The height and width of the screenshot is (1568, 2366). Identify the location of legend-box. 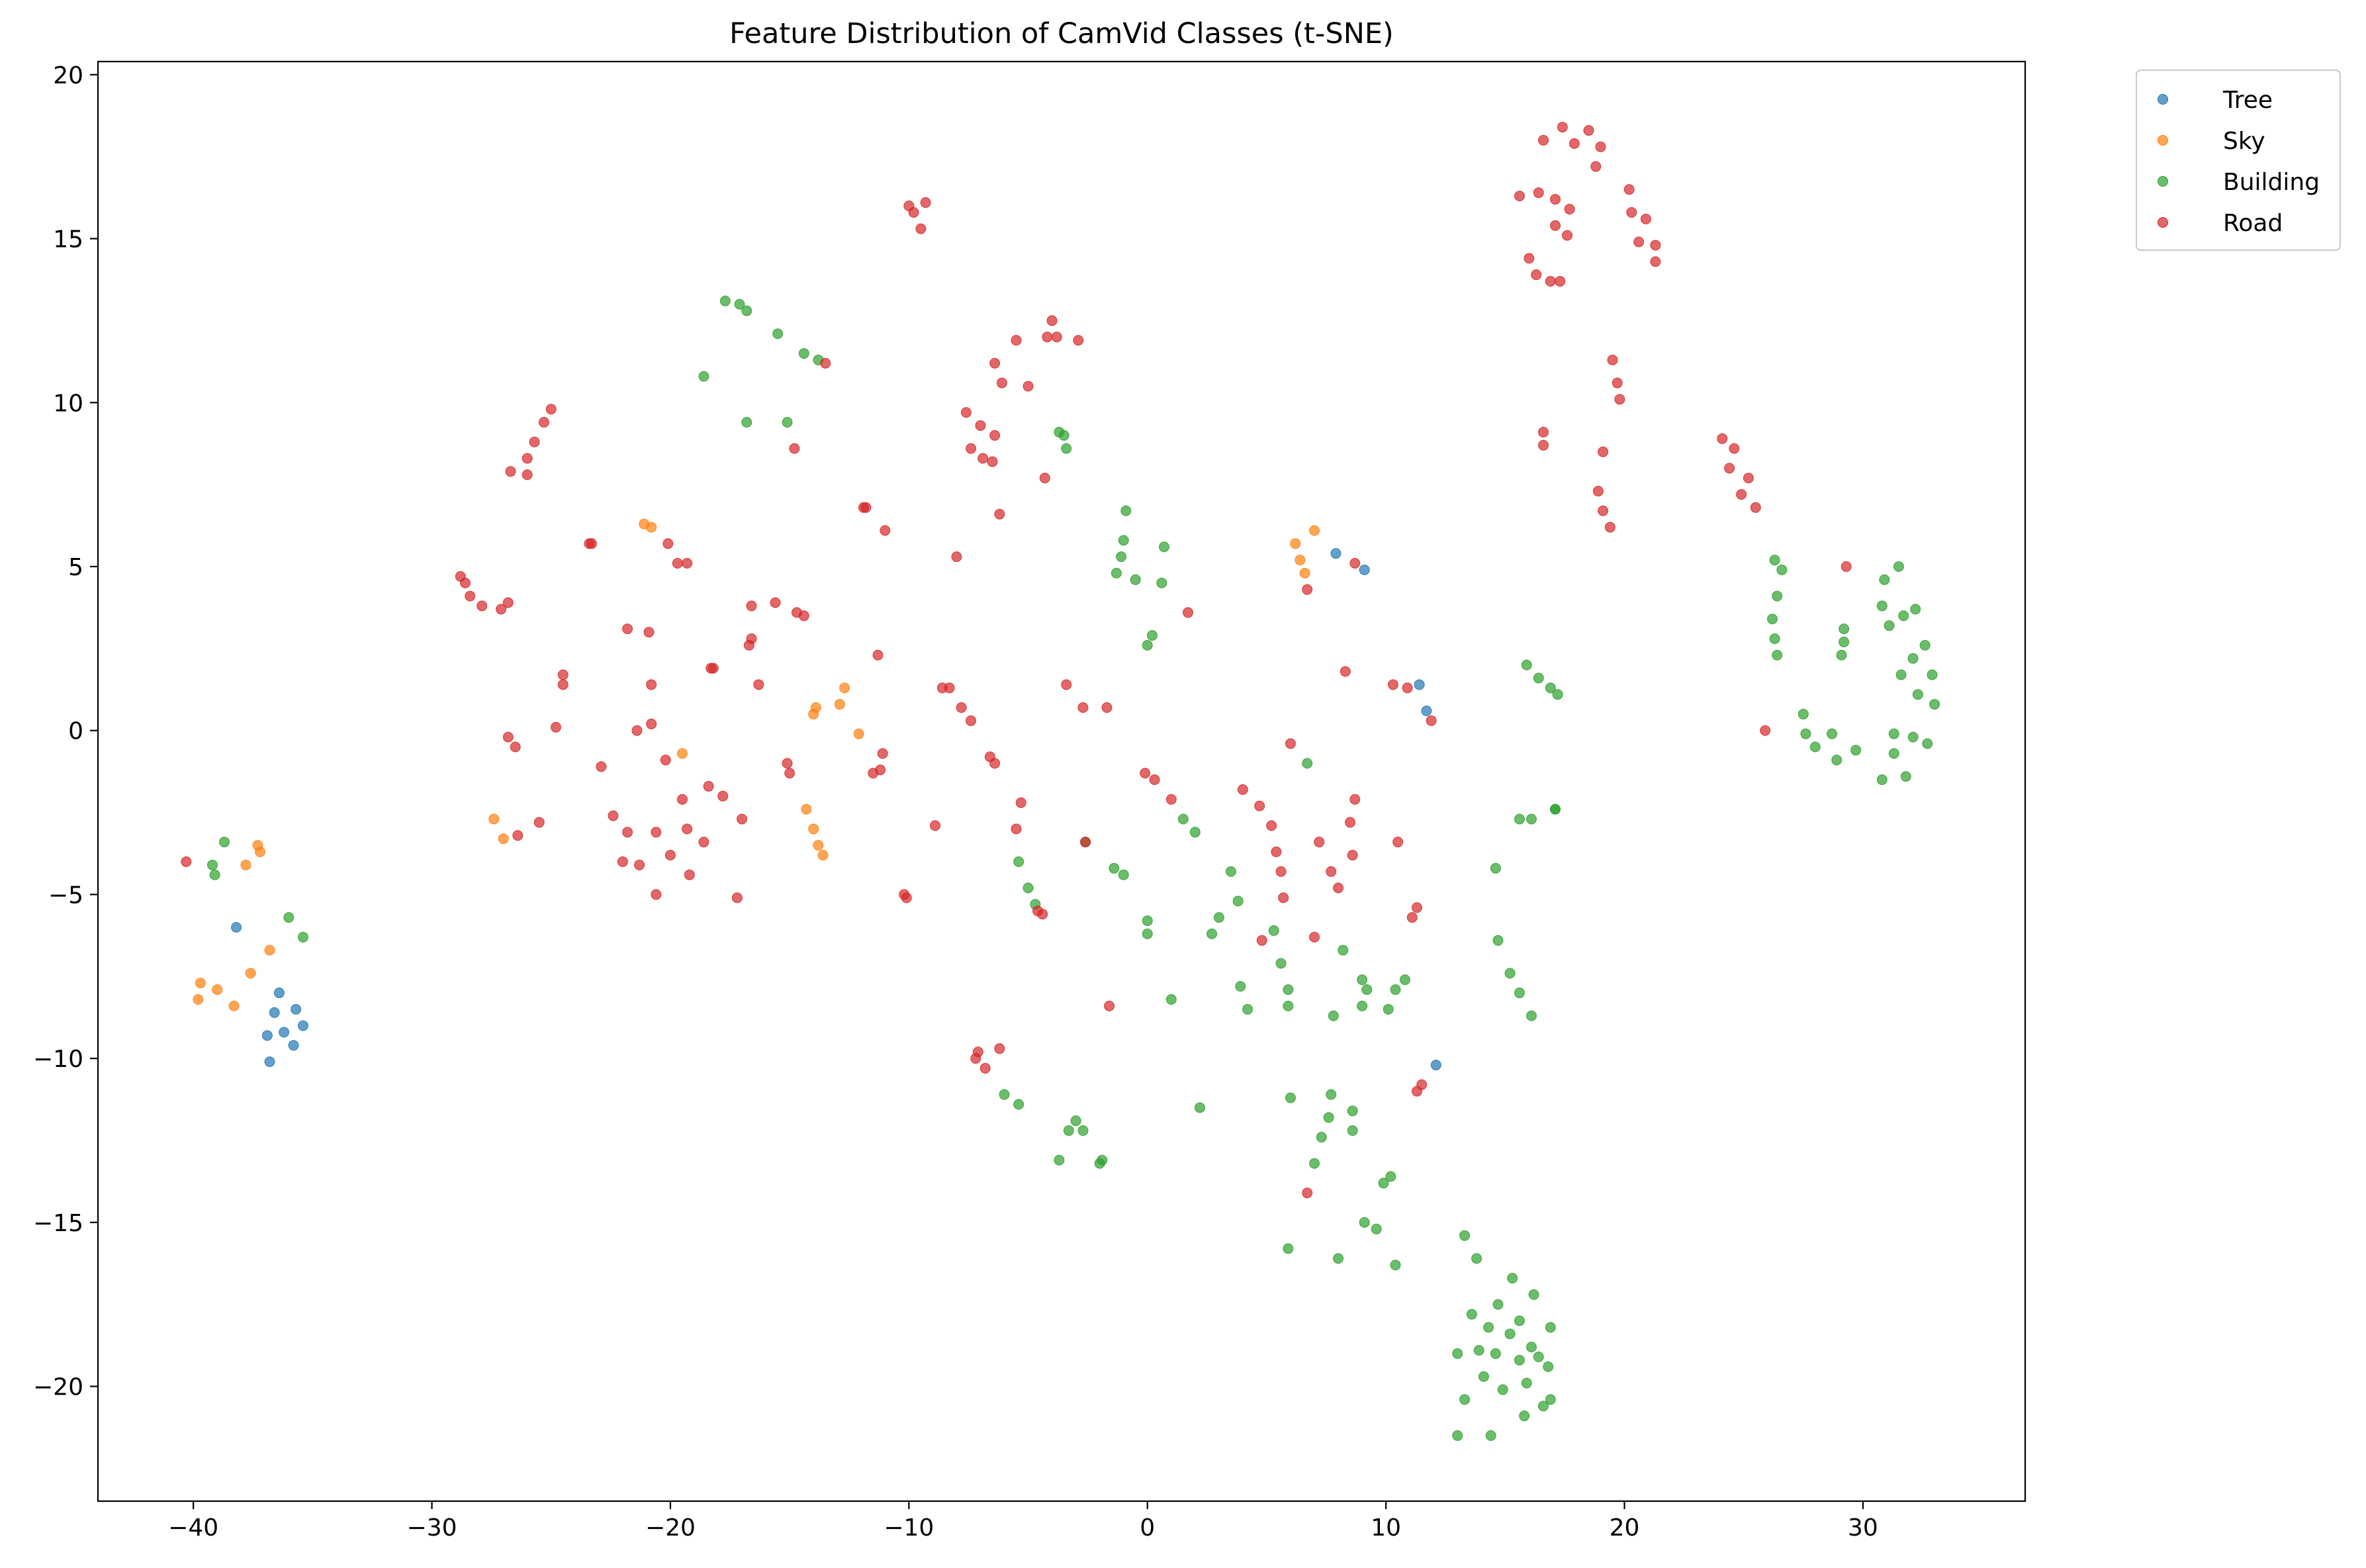
(2238, 160).